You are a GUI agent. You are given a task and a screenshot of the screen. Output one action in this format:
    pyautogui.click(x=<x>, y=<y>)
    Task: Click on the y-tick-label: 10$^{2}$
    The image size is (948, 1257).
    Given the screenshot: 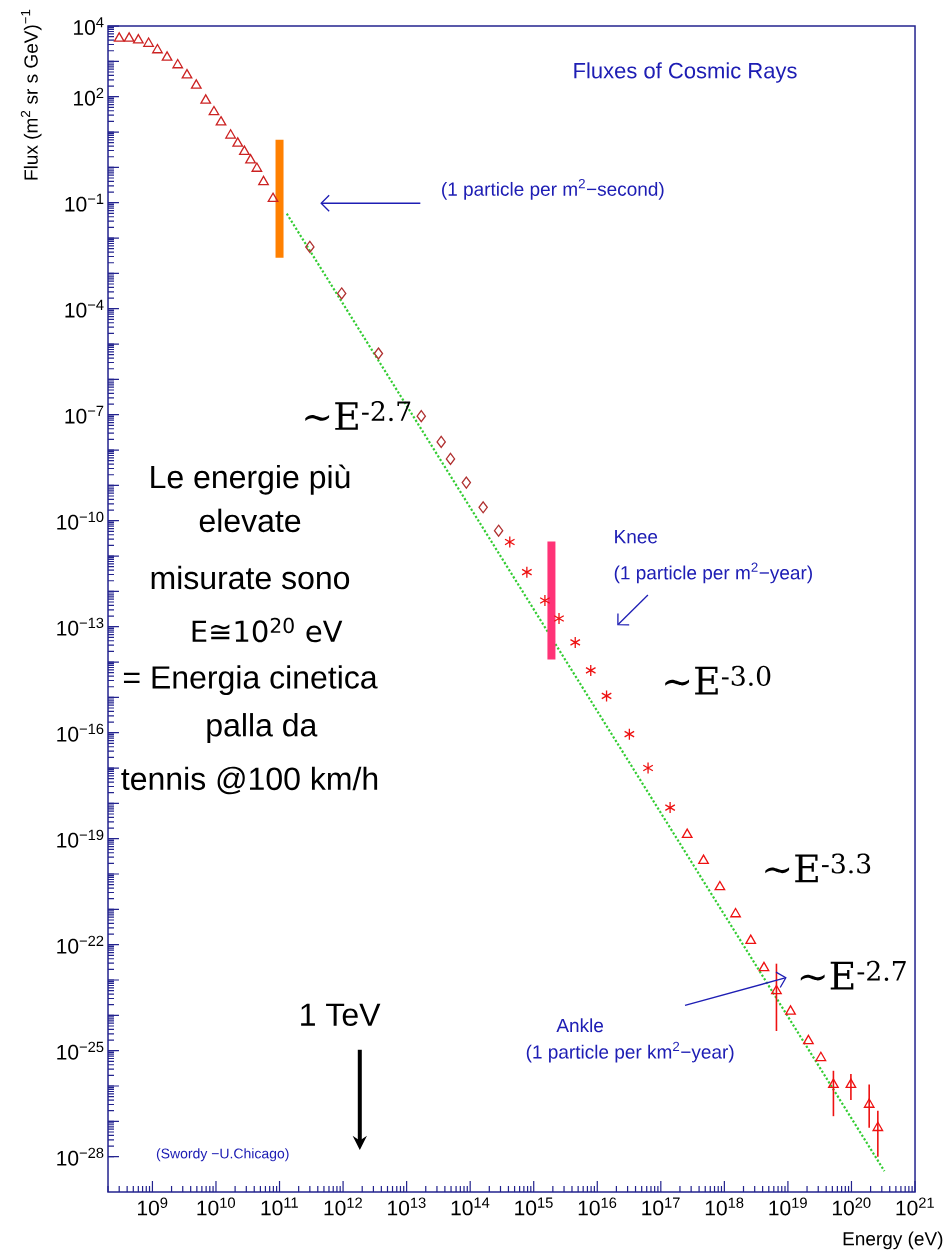 What is the action you would take?
    pyautogui.click(x=89, y=96)
    